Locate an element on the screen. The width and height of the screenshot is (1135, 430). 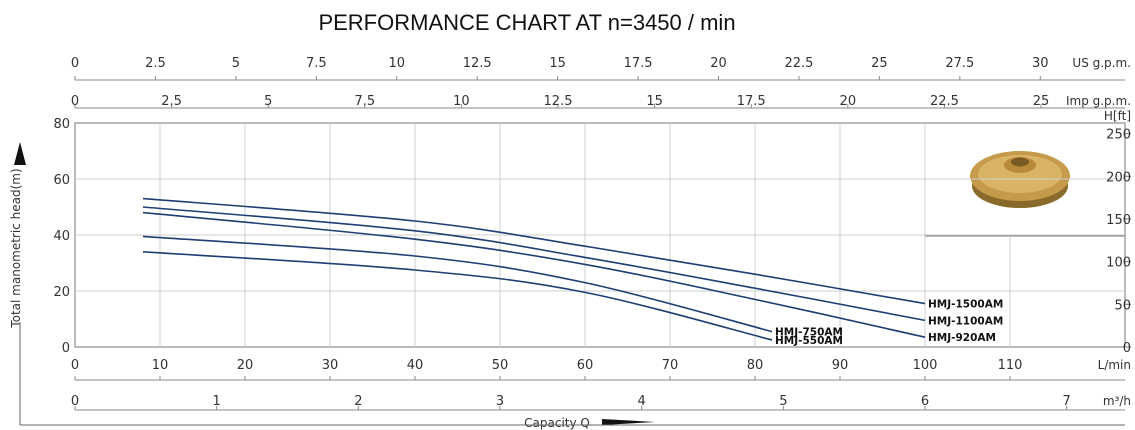
y-axis-left-ticks: 0 20 40 60 80 is located at coordinates (61, 236).